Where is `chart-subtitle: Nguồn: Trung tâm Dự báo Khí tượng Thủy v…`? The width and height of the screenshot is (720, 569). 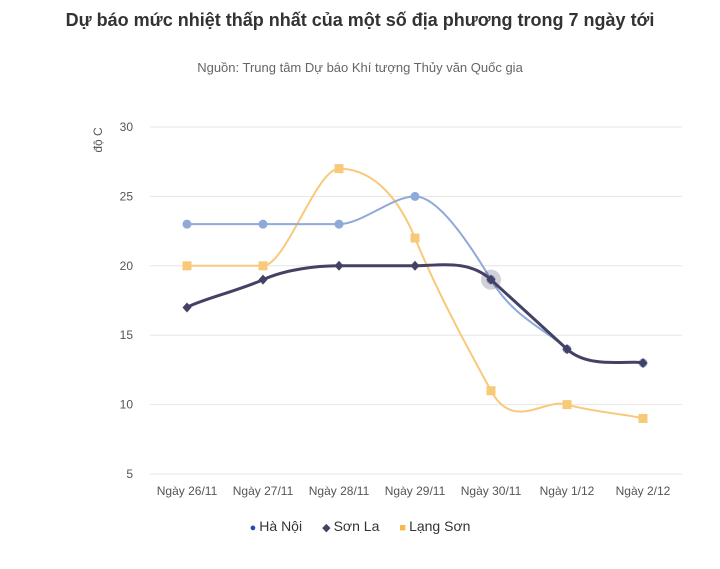
chart-subtitle: Nguồn: Trung tâm Dự báo Khí tượng Thủy v… is located at coordinates (360, 67).